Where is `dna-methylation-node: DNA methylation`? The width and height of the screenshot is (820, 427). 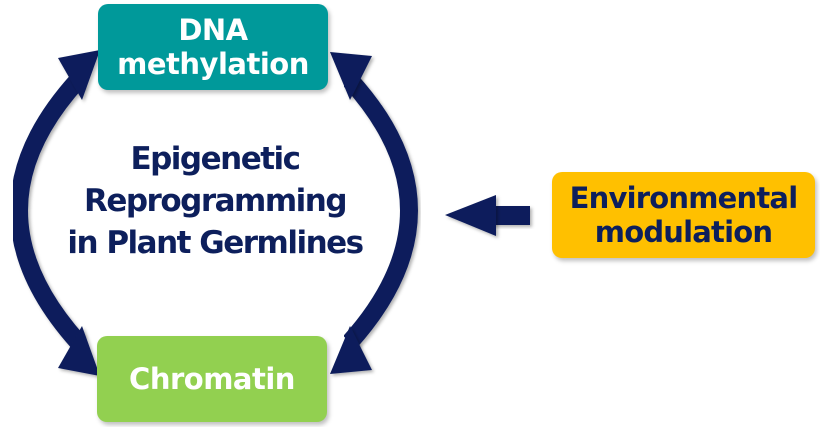 dna-methylation-node: DNA methylation is located at coordinates (213, 47).